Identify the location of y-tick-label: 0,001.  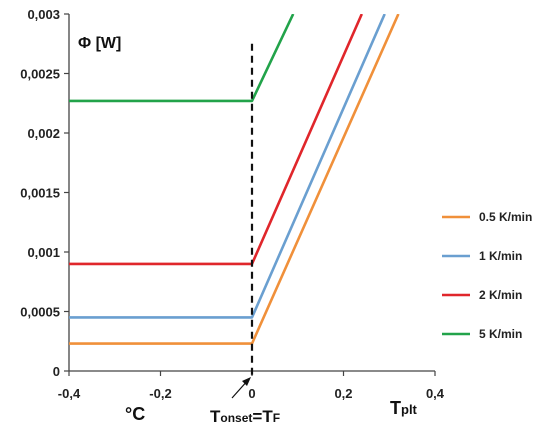
(43, 252).